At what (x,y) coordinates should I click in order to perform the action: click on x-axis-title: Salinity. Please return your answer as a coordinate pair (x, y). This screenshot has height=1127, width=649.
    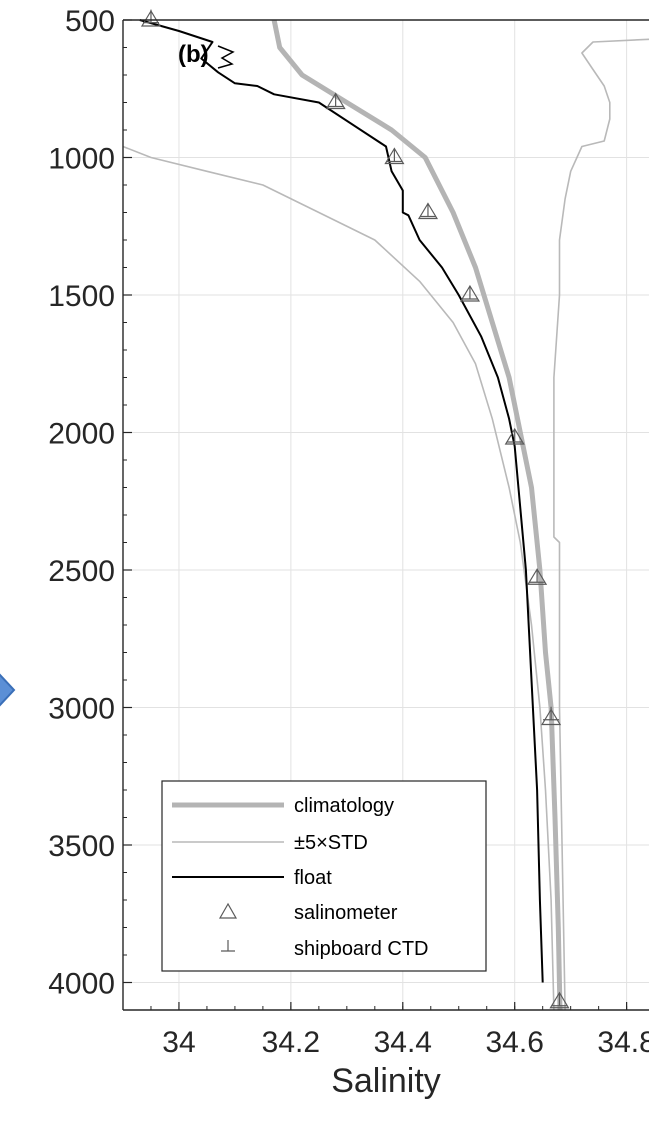
    Looking at the image, I should click on (386, 1081).